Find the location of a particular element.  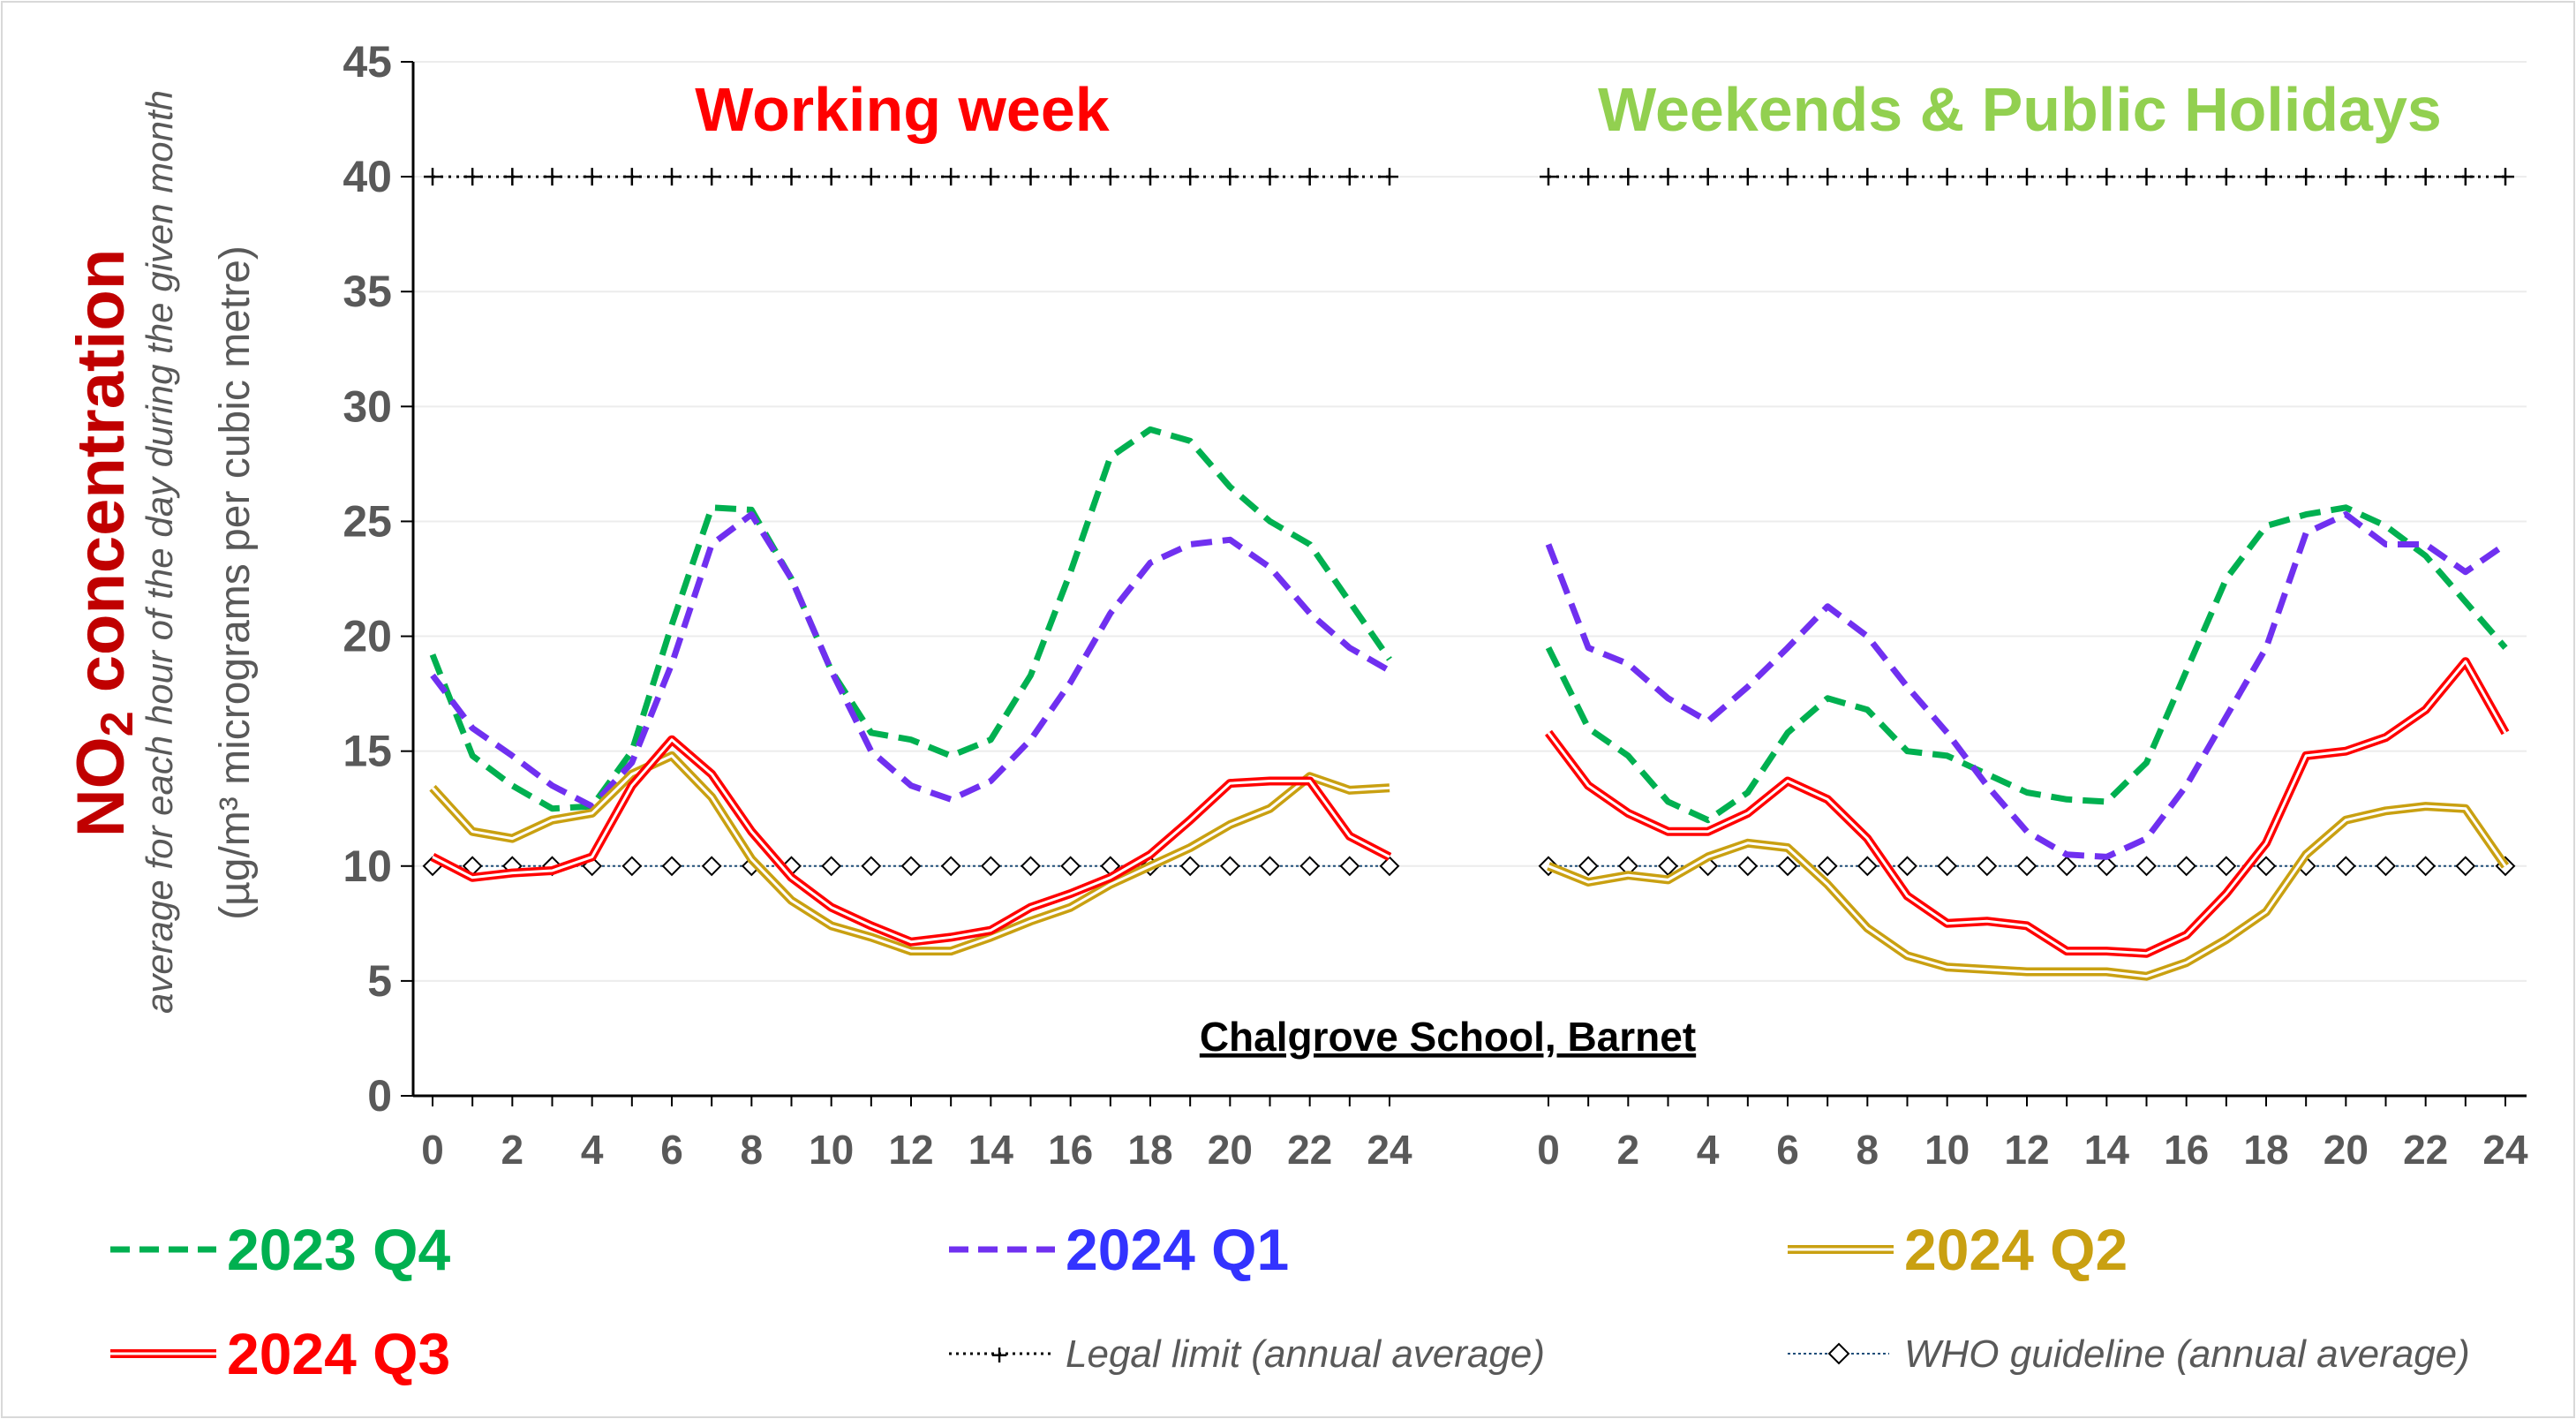

x-tick-label-p1-8: 8 is located at coordinates (1868, 1150).